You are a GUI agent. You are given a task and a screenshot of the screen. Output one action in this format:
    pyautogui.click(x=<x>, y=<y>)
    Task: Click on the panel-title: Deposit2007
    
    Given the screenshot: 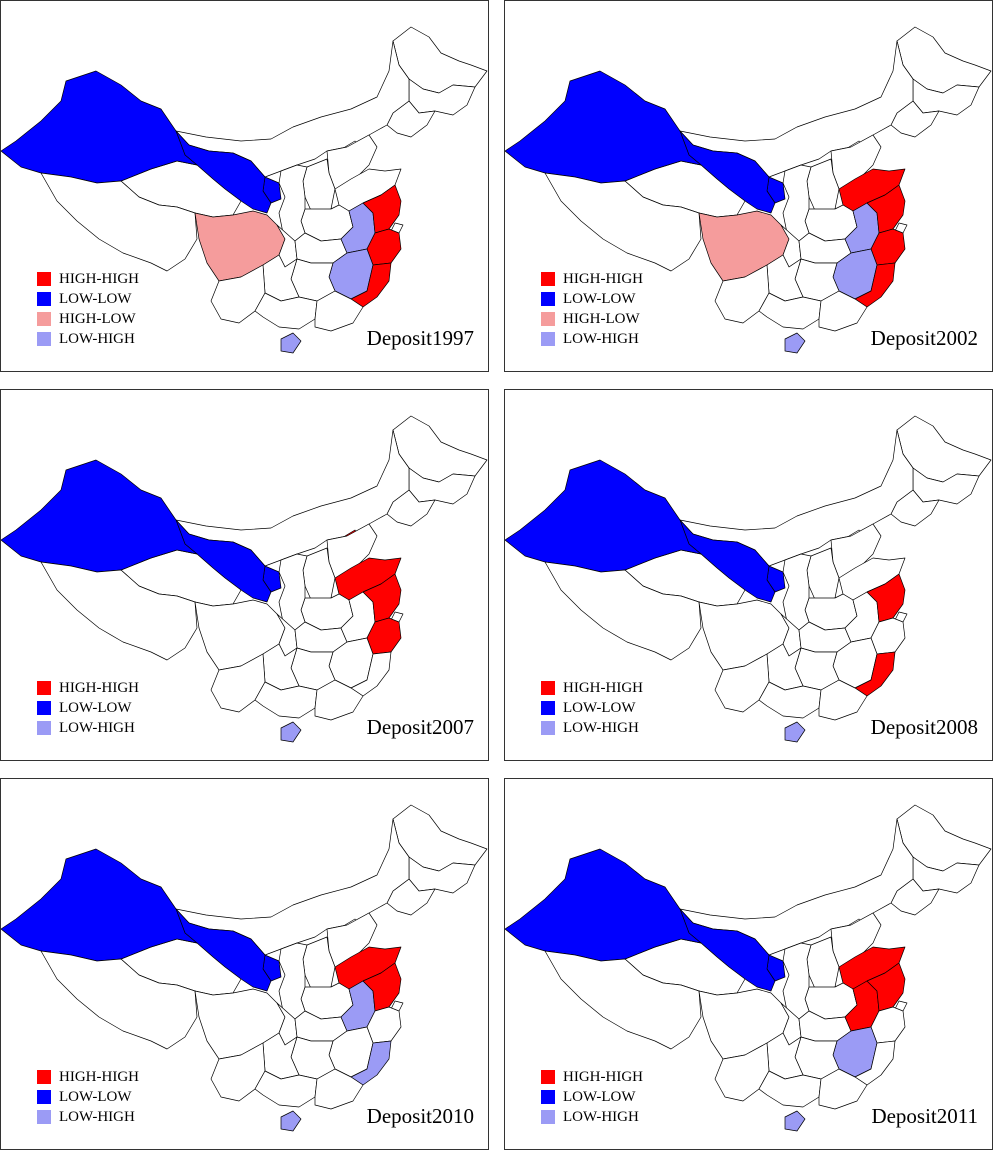 What is the action you would take?
    pyautogui.click(x=420, y=727)
    